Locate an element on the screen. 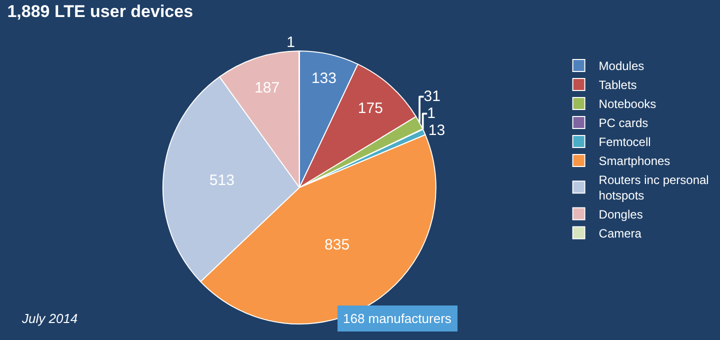 The height and width of the screenshot is (340, 720). data-label: 13 is located at coordinates (437, 131).